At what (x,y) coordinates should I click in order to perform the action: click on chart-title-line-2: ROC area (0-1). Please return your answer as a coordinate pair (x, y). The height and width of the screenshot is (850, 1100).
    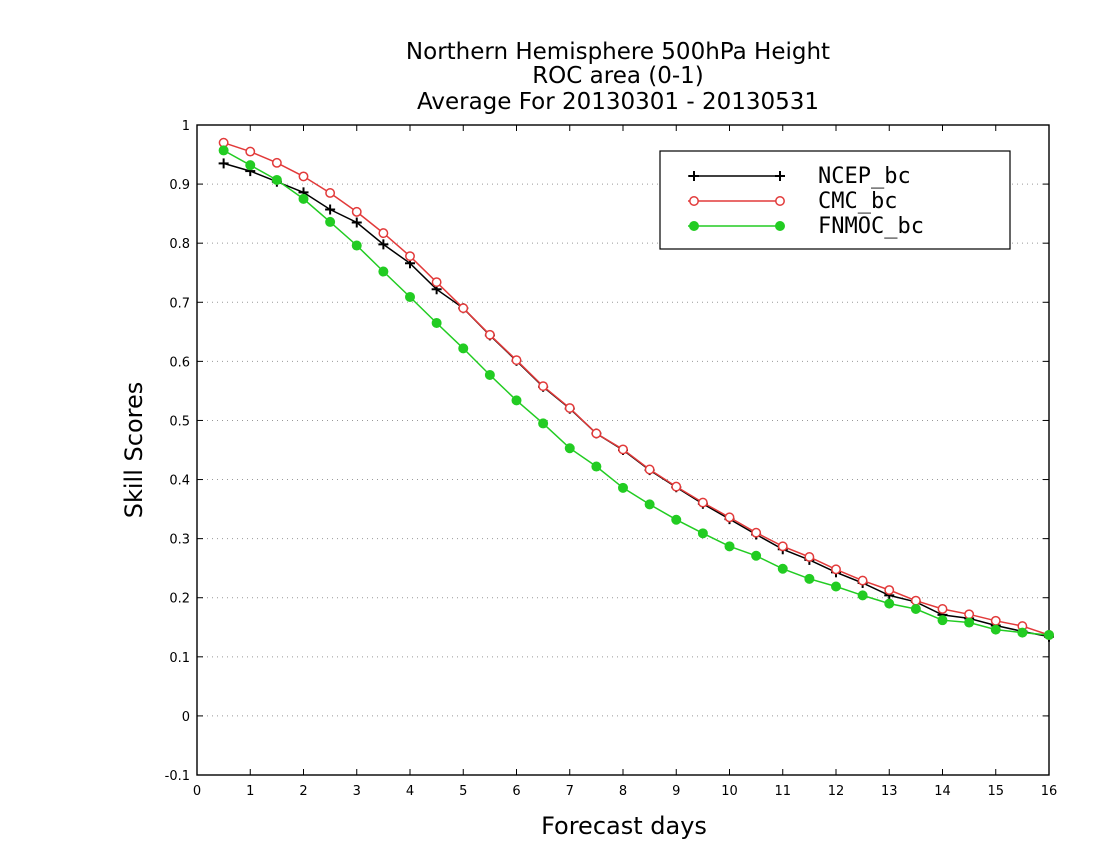
    Looking at the image, I should click on (618, 76).